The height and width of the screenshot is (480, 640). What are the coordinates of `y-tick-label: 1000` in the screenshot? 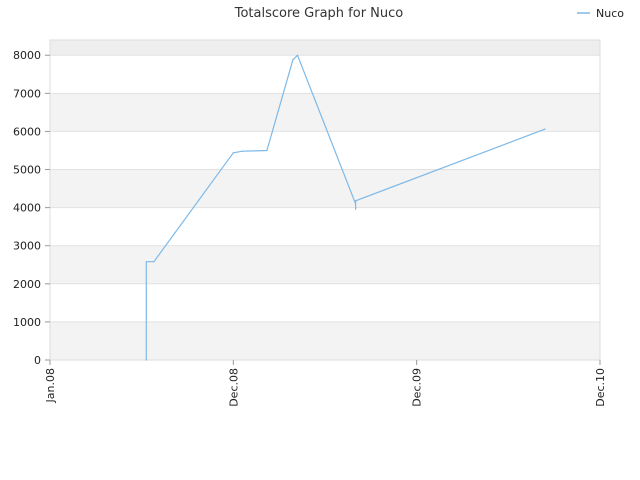 It's located at (27, 322).